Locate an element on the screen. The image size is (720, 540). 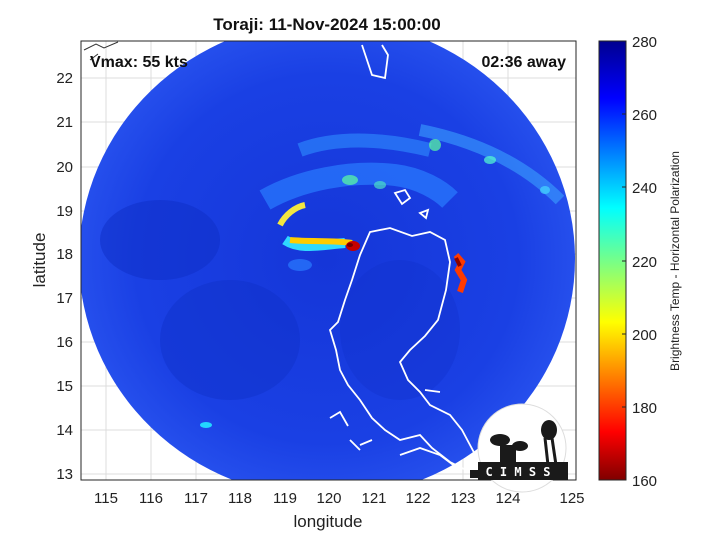
y-tick-label: 15 is located at coordinates (64, 386).